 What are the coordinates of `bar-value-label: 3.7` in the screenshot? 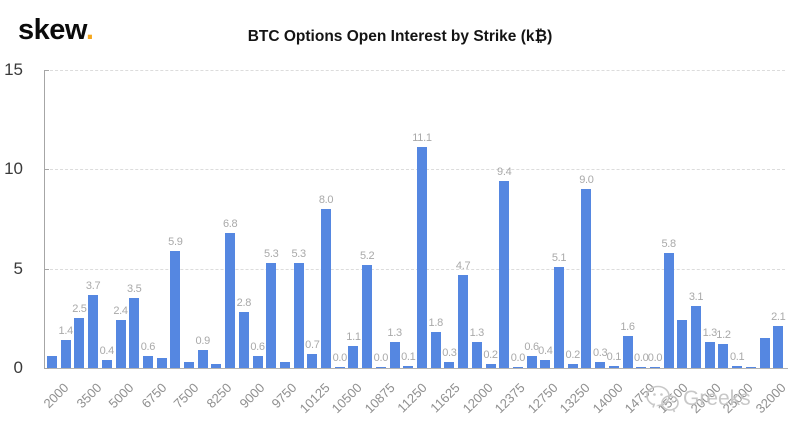 It's located at (93, 285).